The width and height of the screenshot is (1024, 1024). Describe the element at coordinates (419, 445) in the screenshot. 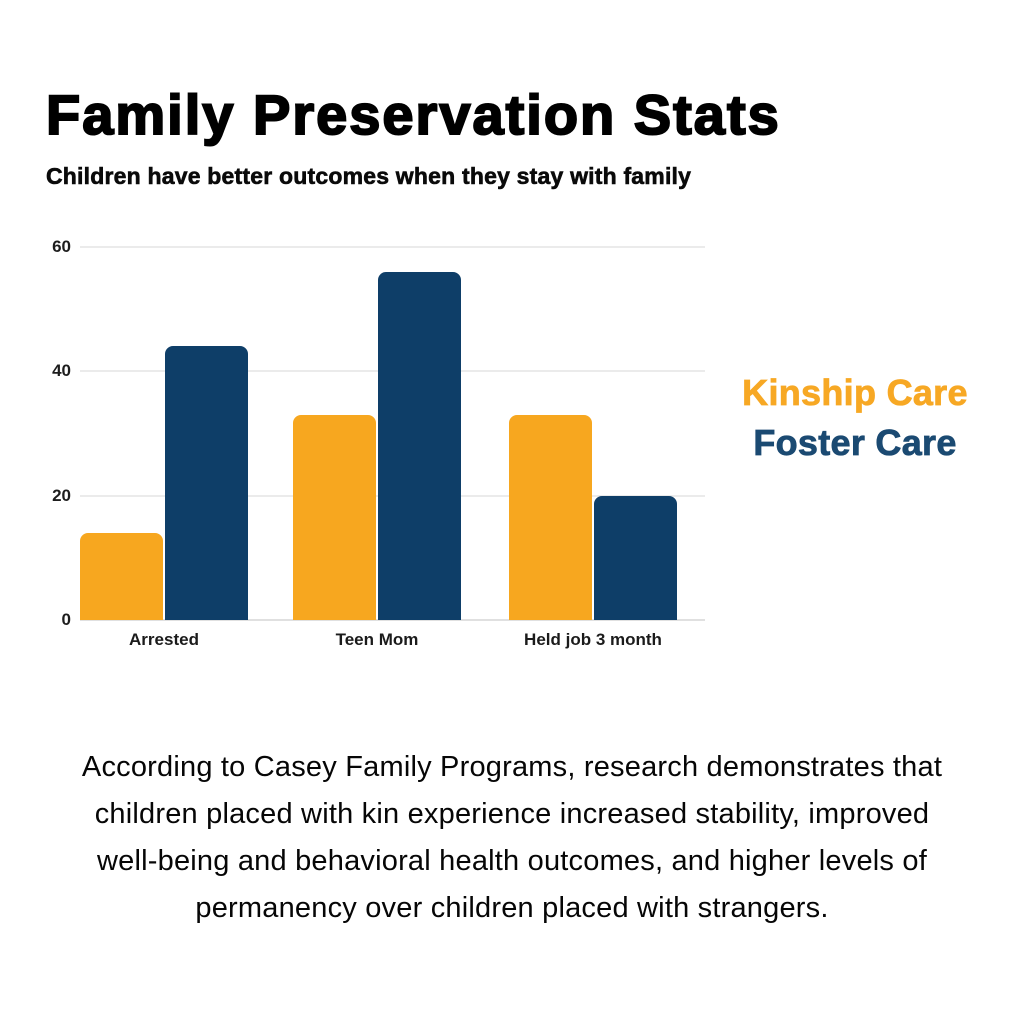

I see `bar-foster-care-teen-mom` at that location.